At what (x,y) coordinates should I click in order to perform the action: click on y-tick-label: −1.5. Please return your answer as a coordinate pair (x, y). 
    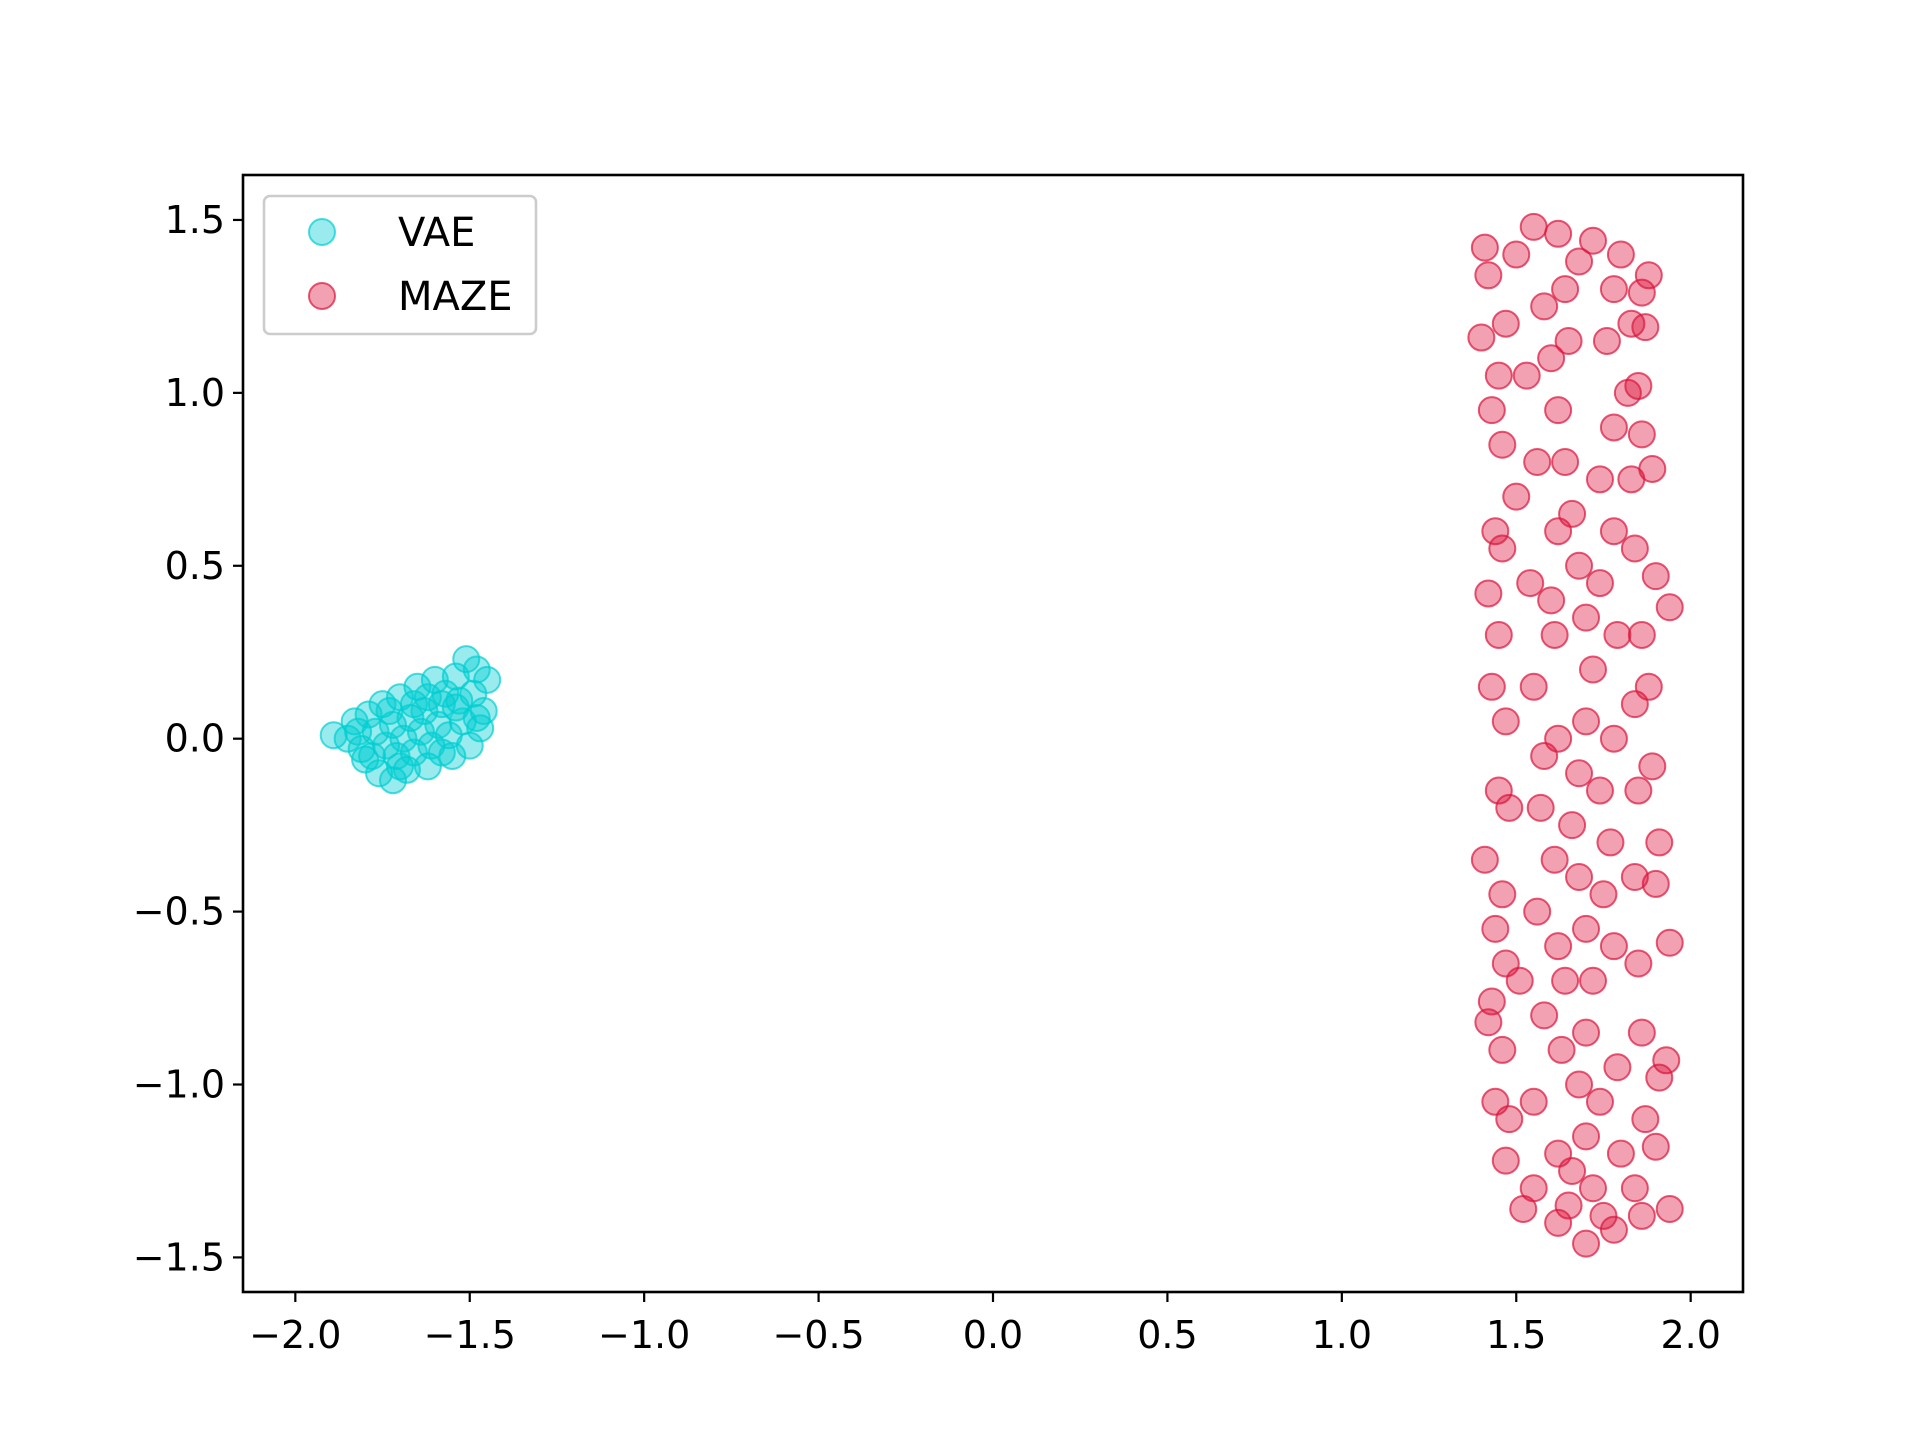
    Looking at the image, I should click on (179, 1257).